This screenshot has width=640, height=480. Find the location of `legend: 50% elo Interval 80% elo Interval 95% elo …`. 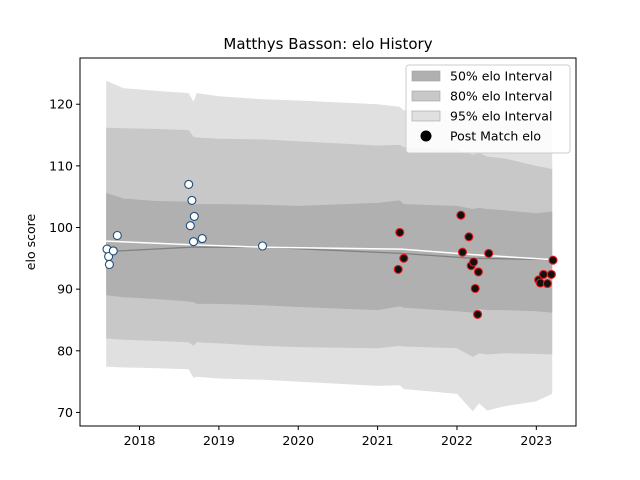

legend: 50% elo Interval 80% elo Interval 95% elo … is located at coordinates (488, 109).